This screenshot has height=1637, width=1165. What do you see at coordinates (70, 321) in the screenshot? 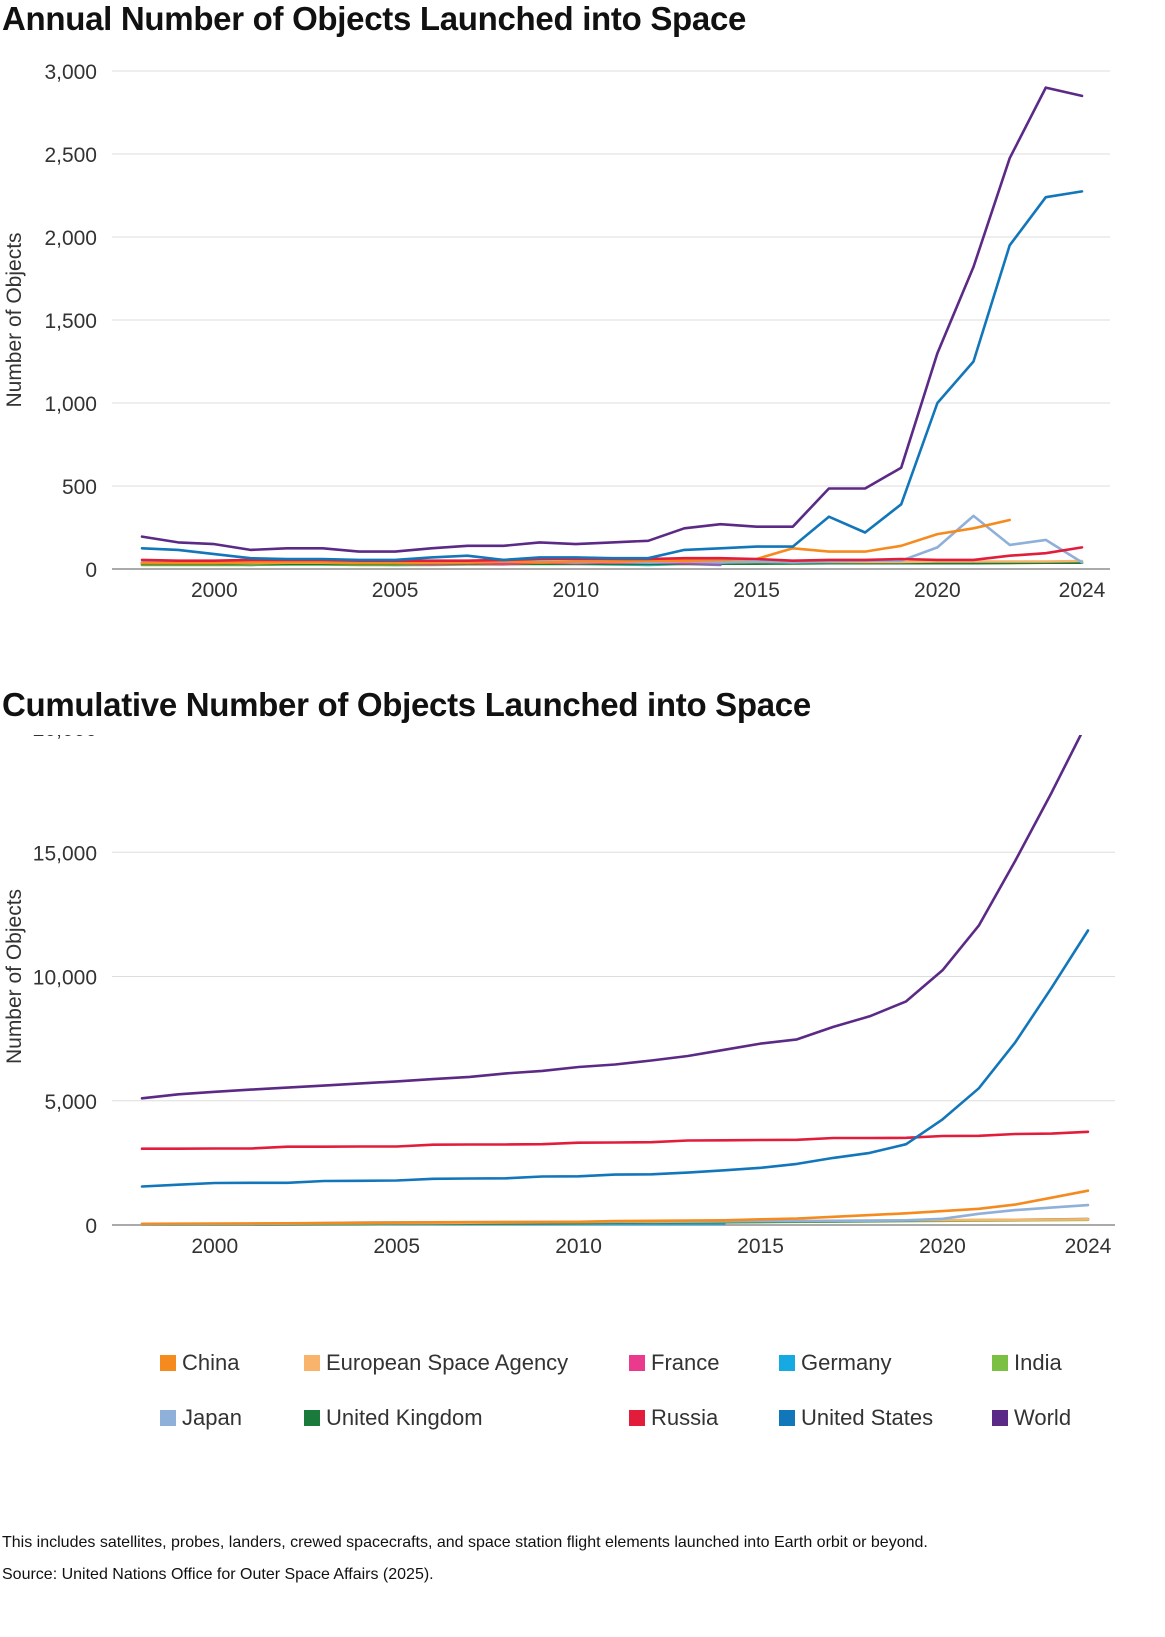
I see `y-tick-label: 1,500` at bounding box center [70, 321].